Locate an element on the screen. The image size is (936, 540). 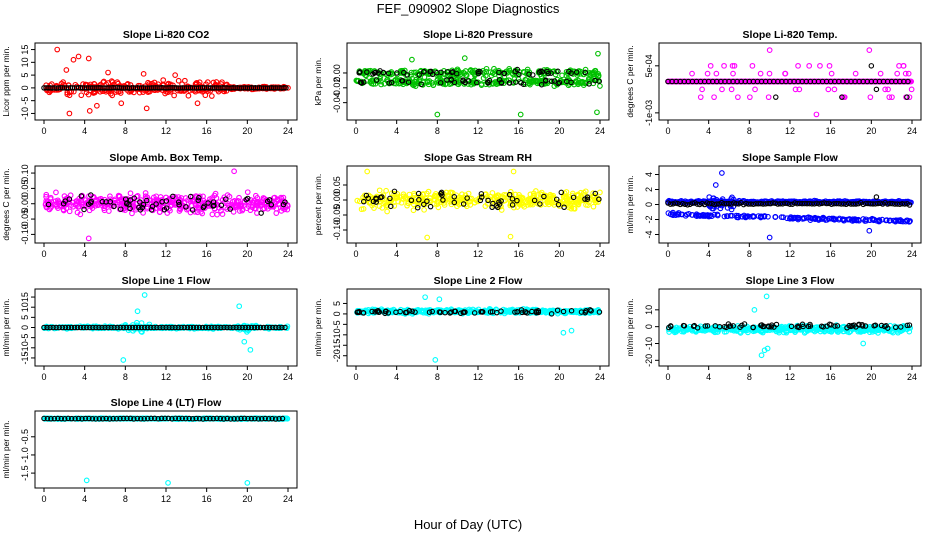
y-tick-label: 4 is located at coordinates (649, 174).